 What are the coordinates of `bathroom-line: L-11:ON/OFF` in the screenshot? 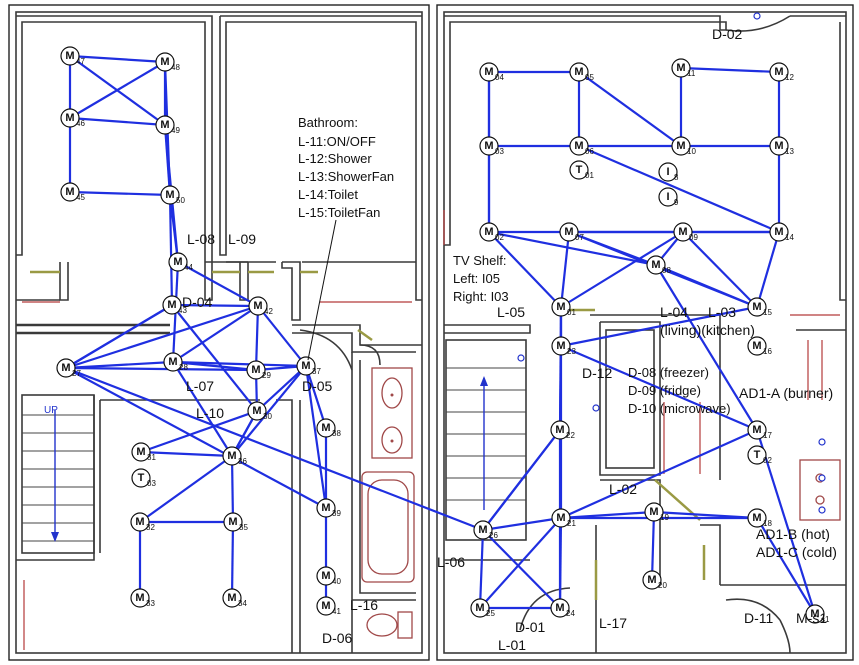 It's located at (337, 141).